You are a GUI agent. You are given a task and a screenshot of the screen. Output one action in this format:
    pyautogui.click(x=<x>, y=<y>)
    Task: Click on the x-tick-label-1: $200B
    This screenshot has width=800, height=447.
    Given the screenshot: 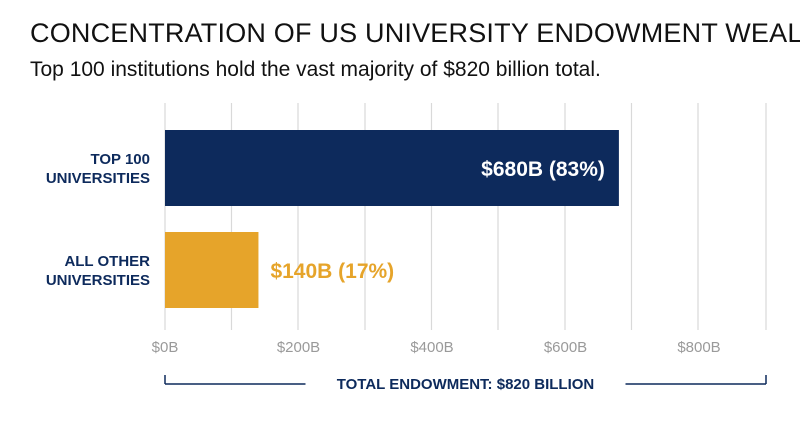 What is the action you would take?
    pyautogui.click(x=298, y=347)
    